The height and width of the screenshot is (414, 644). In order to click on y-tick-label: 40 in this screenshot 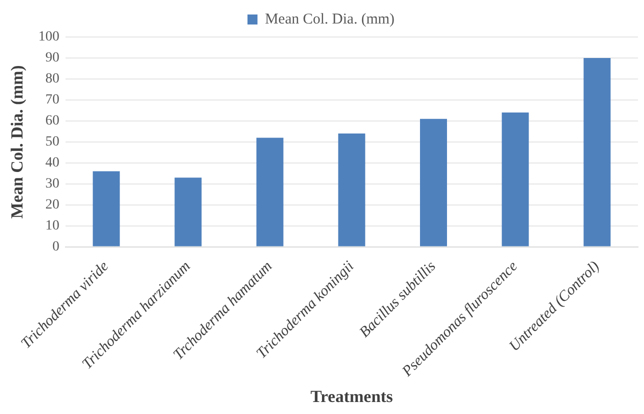, I will do `click(52, 163)`.